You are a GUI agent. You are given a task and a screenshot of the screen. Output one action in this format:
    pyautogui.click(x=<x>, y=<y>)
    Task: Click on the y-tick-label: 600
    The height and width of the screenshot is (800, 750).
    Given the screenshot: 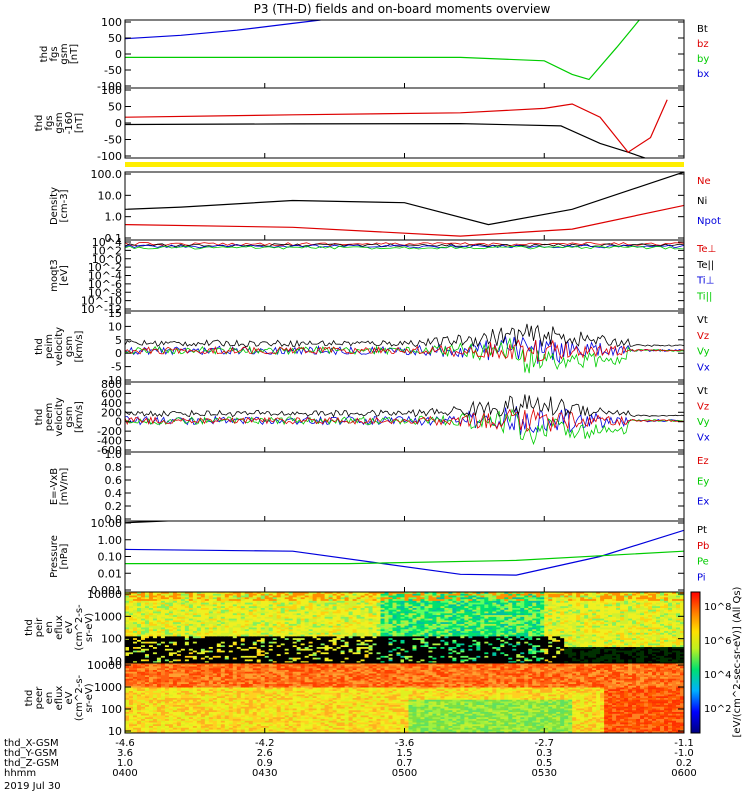 What is the action you would take?
    pyautogui.click(x=111, y=393)
    